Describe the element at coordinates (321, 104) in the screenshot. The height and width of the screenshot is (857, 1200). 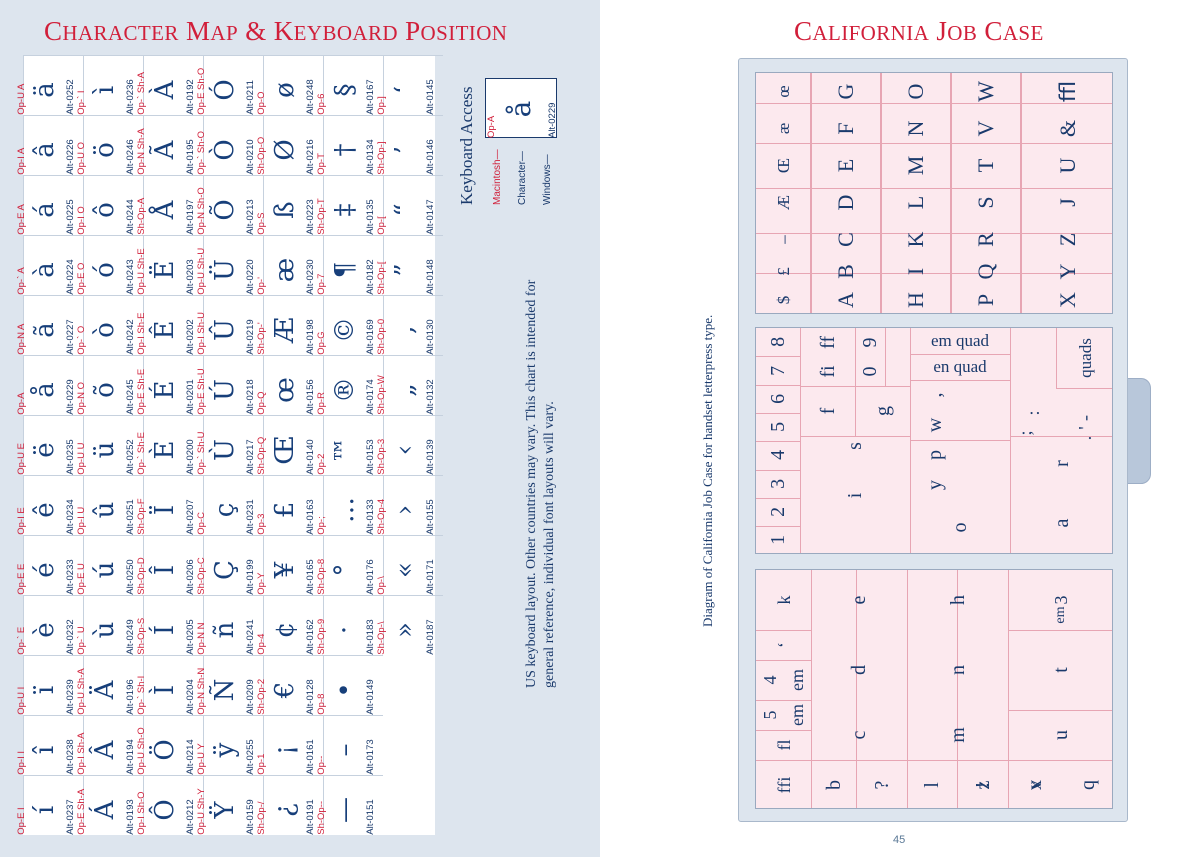
I see `mac-keystroke: Op-6` at that location.